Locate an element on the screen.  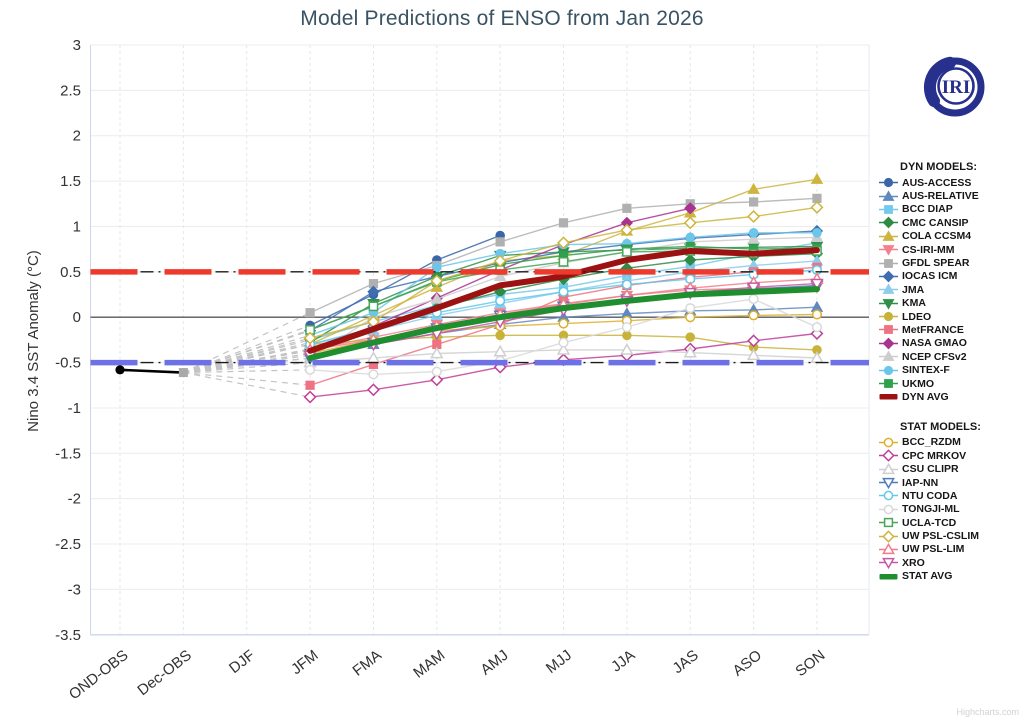
series-dyn-avg is located at coordinates (563, 300).